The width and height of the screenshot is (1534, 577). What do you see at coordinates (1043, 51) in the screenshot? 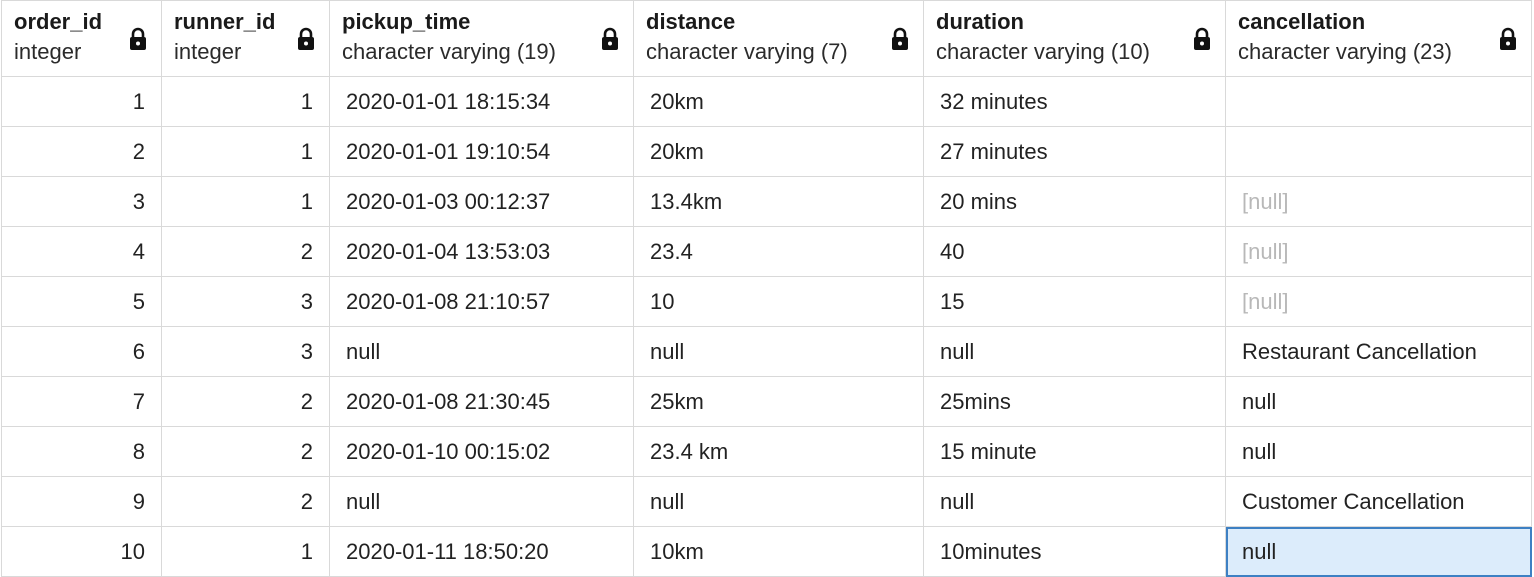
I see `column-type: character varying (10)` at bounding box center [1043, 51].